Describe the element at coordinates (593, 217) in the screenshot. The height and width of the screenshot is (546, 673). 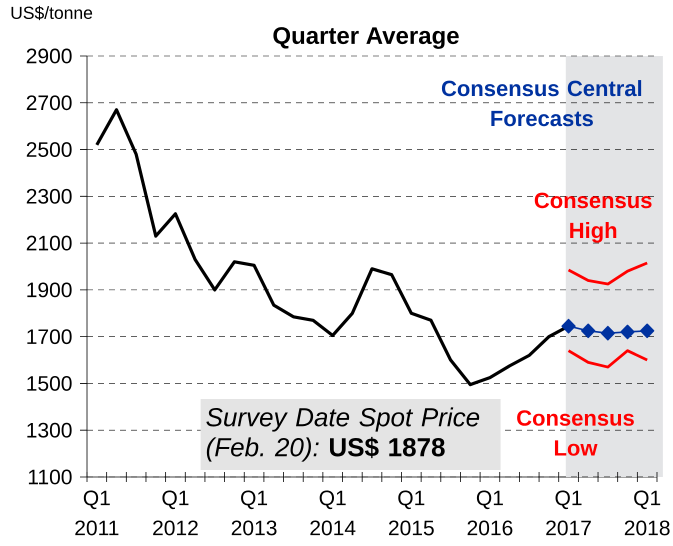
I see `series-label: Consensus High` at that location.